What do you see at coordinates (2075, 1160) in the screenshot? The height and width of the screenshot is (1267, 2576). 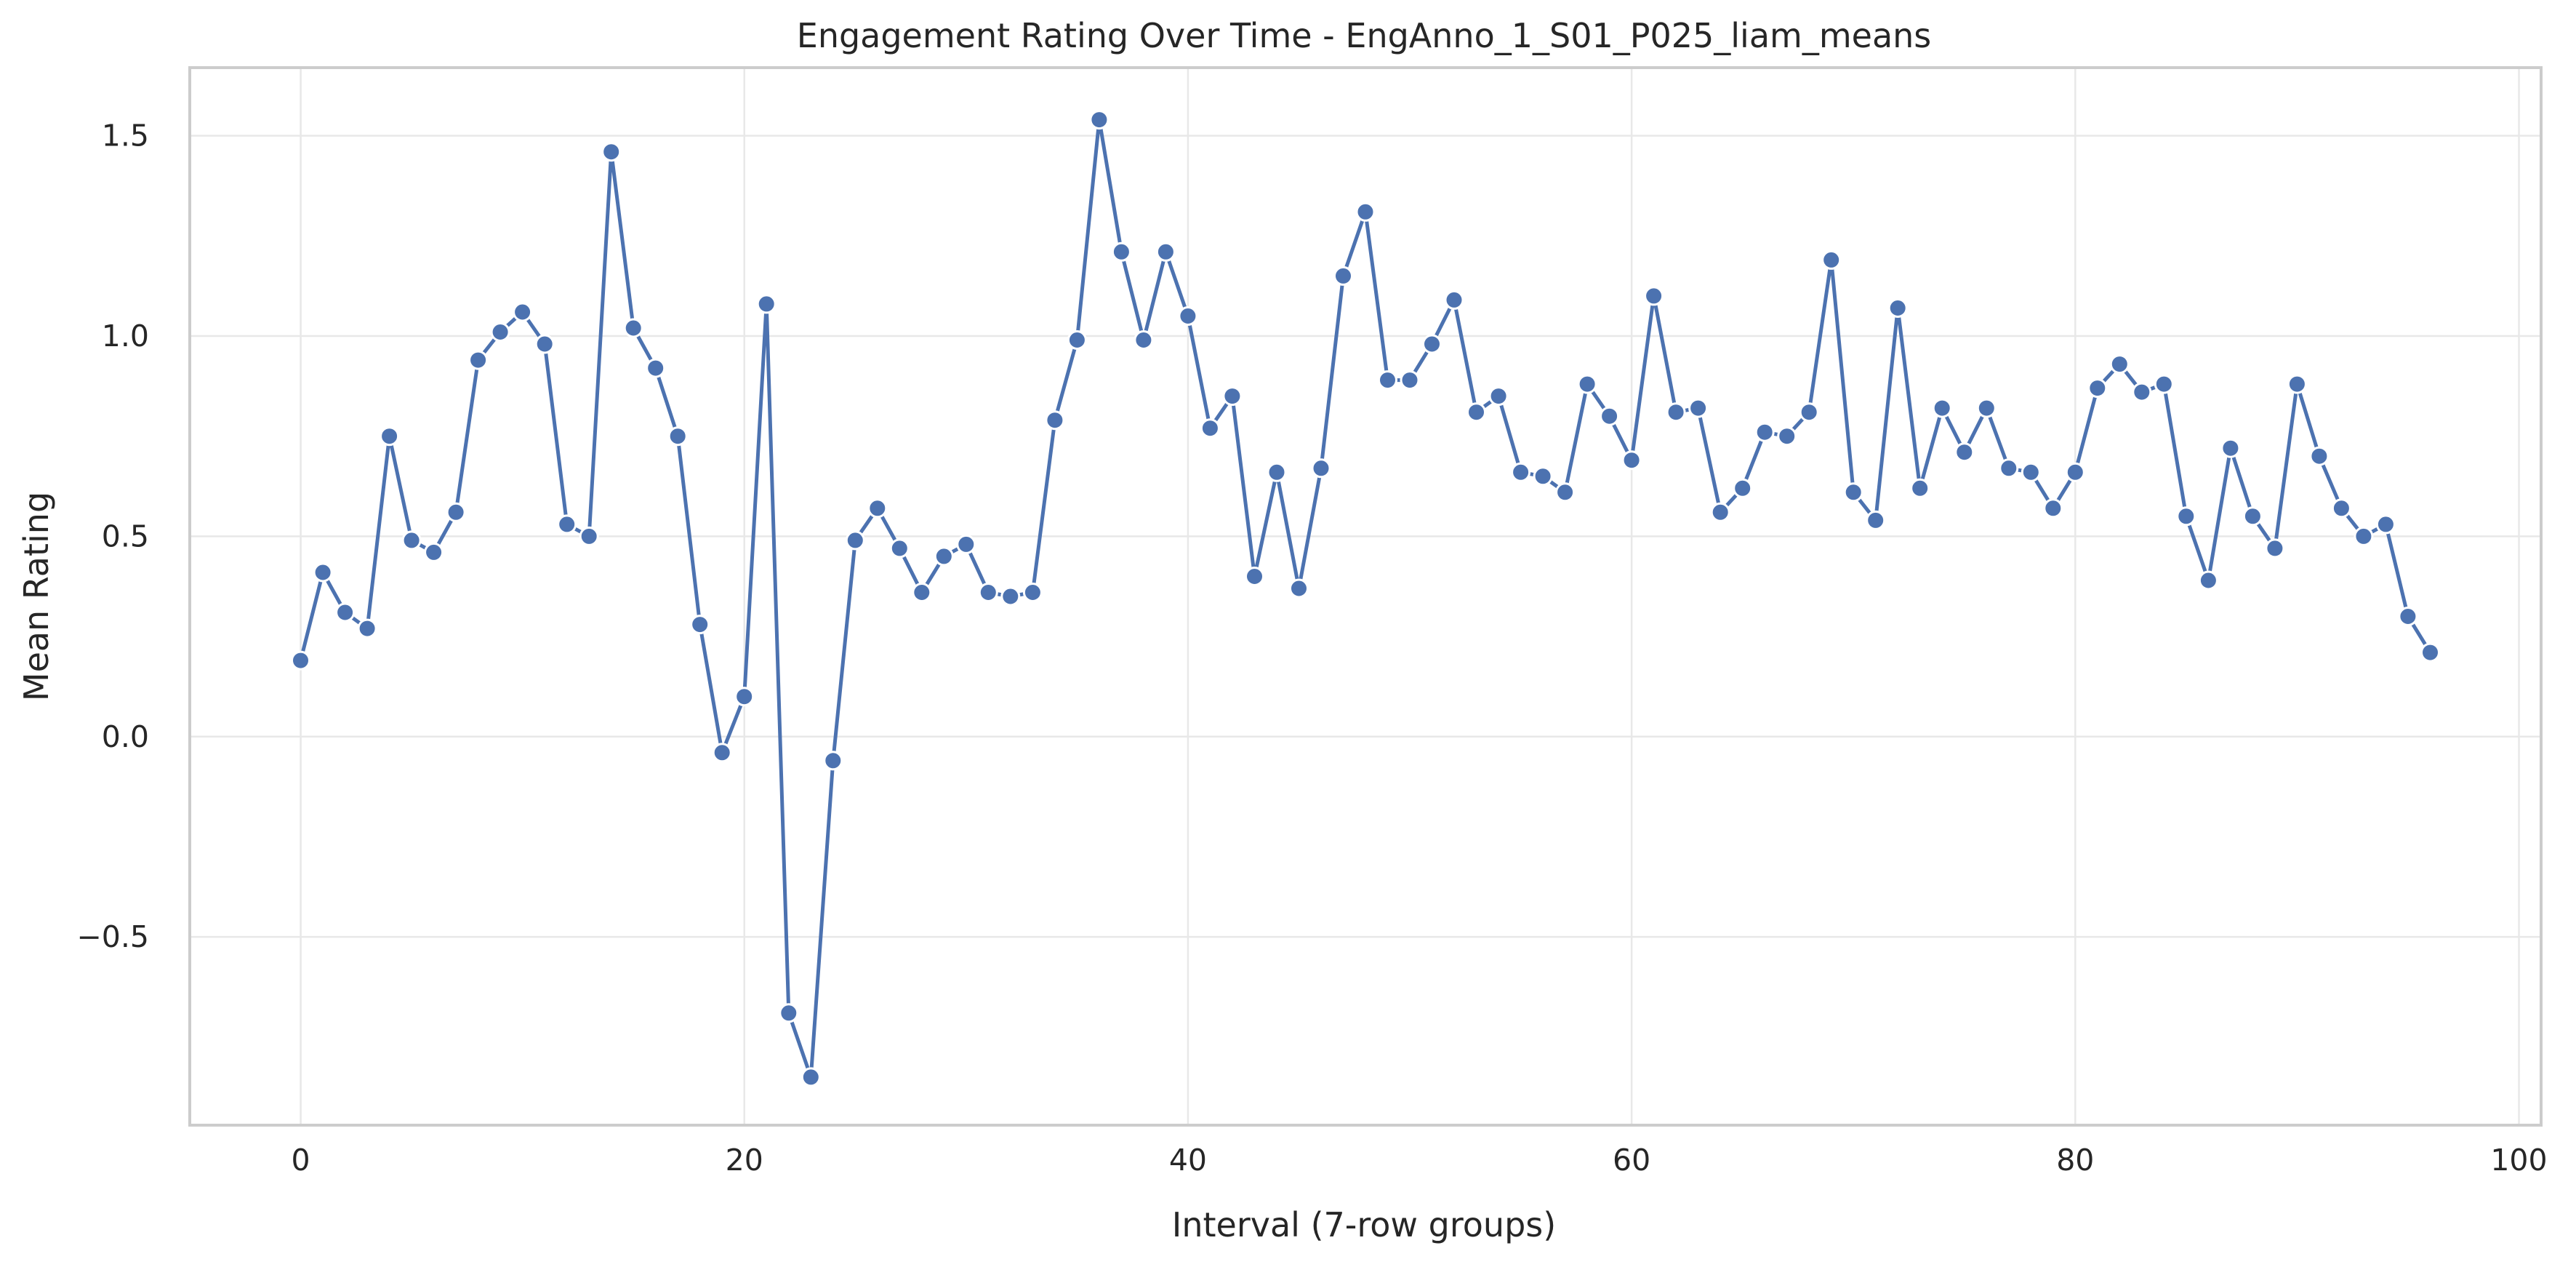 I see `x-tick-label: 80` at bounding box center [2075, 1160].